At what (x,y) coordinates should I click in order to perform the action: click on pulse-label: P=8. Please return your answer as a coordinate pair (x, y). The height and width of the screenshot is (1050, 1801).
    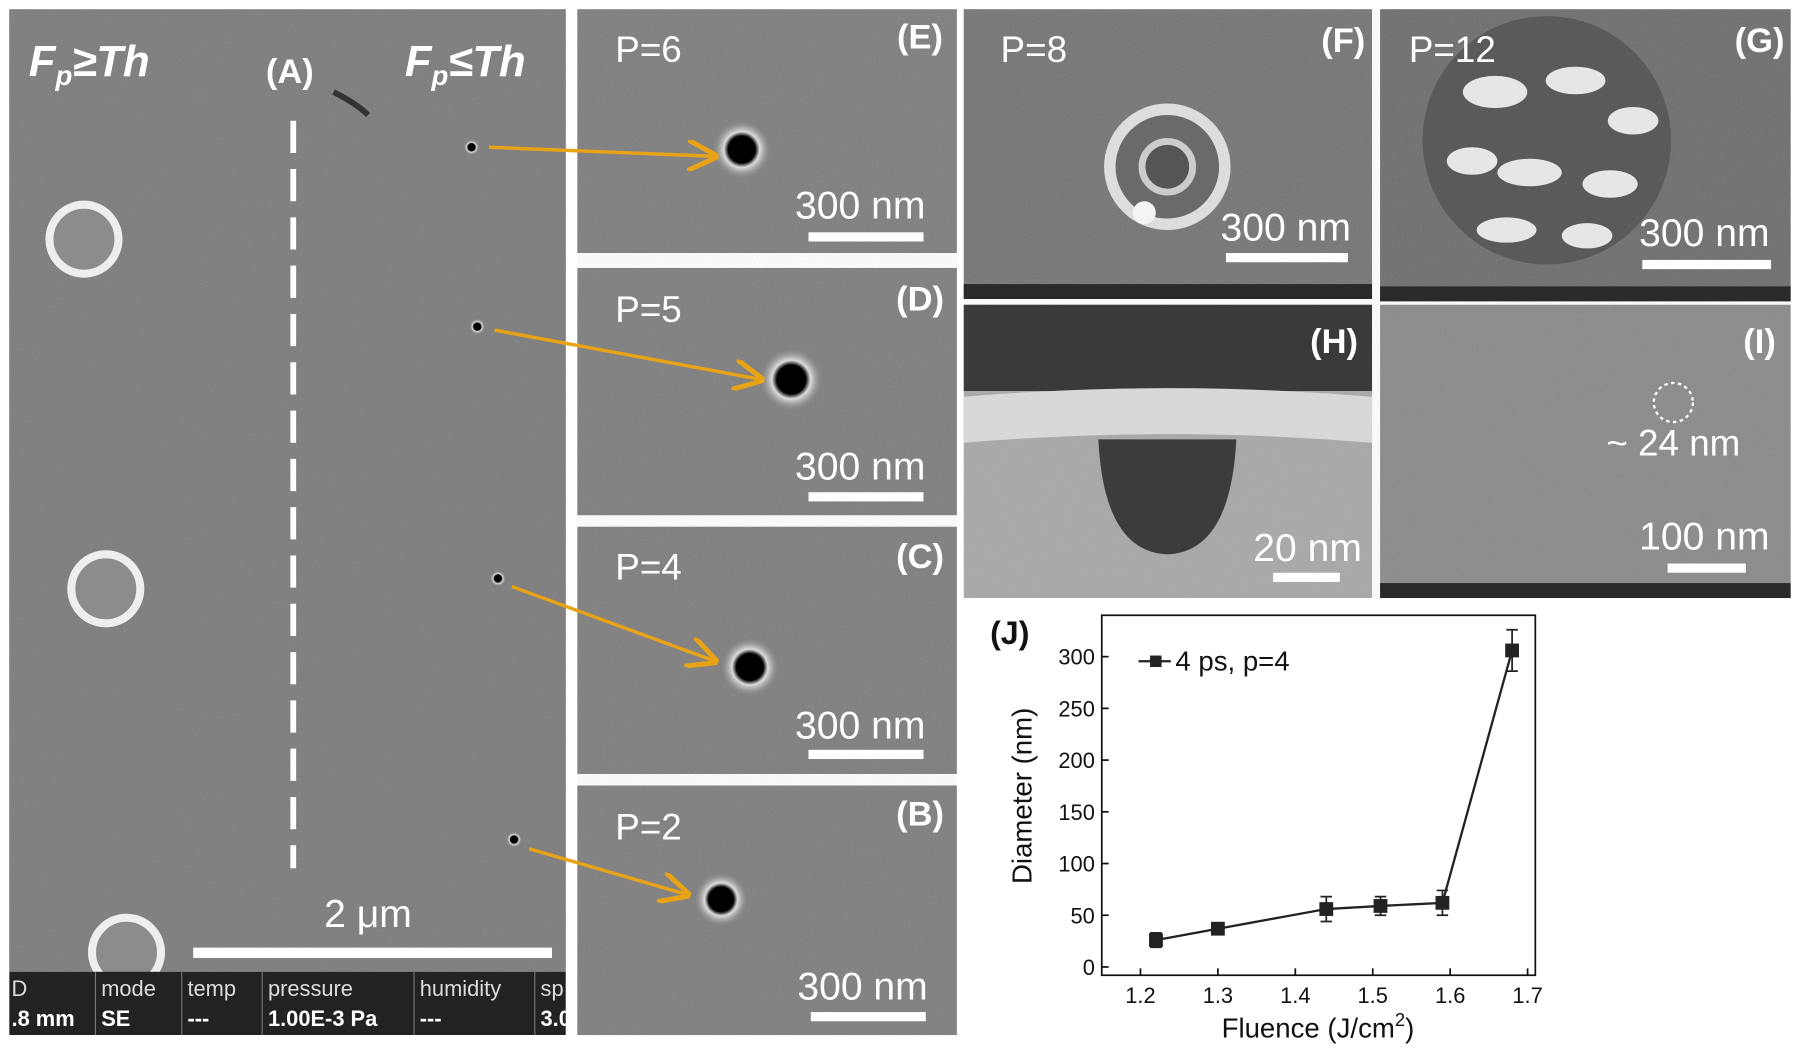
    Looking at the image, I should click on (1034, 49).